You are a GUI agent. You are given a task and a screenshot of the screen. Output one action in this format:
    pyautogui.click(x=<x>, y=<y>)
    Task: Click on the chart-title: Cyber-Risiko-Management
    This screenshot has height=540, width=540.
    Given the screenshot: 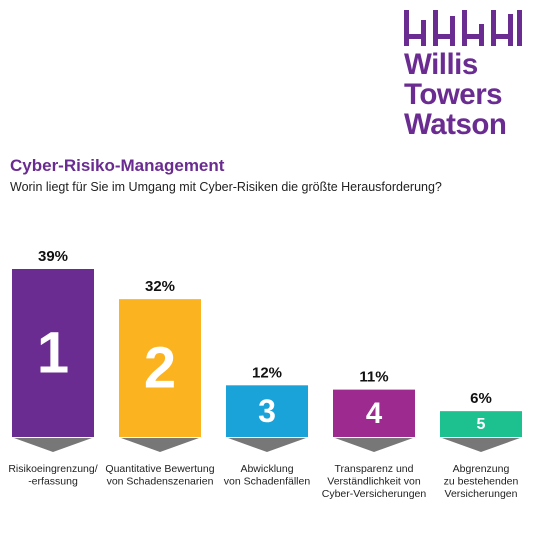 What is the action you would take?
    pyautogui.click(x=117, y=165)
    